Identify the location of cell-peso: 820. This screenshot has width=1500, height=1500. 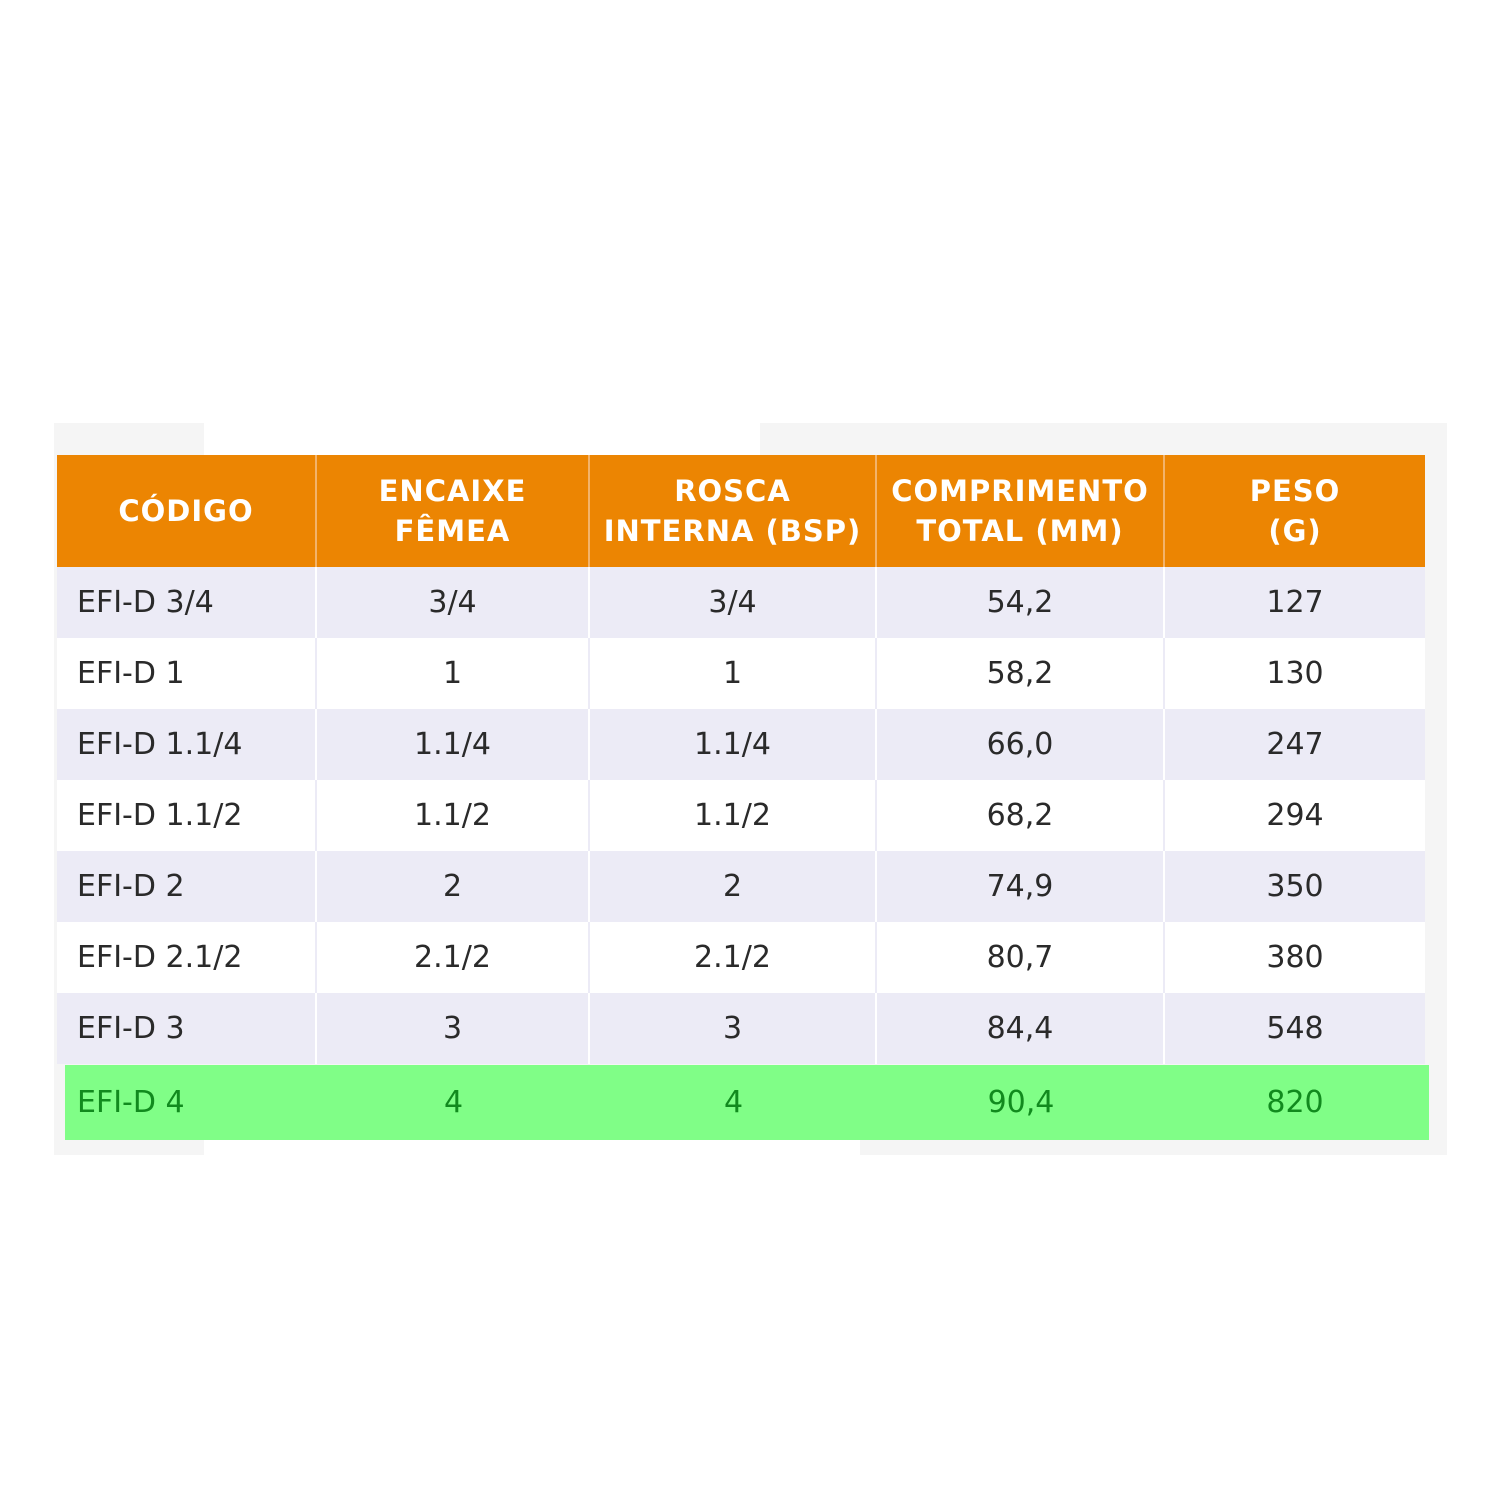
(1295, 1102).